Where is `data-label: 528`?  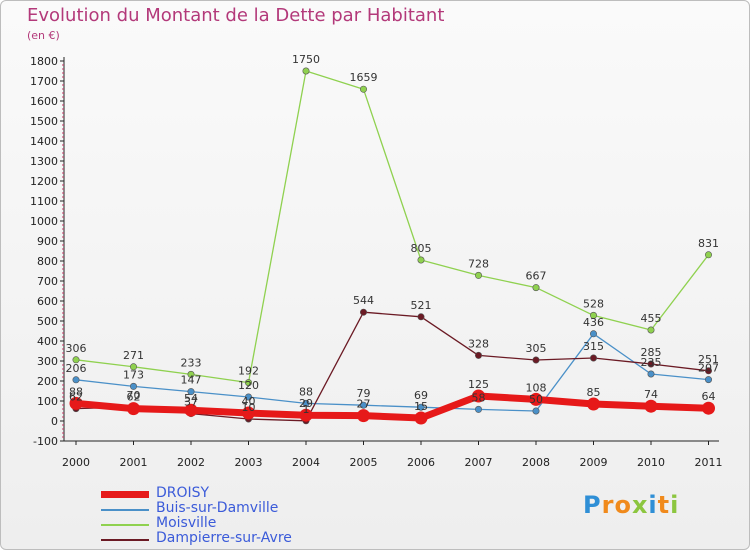 data-label: 528 is located at coordinates (593, 303).